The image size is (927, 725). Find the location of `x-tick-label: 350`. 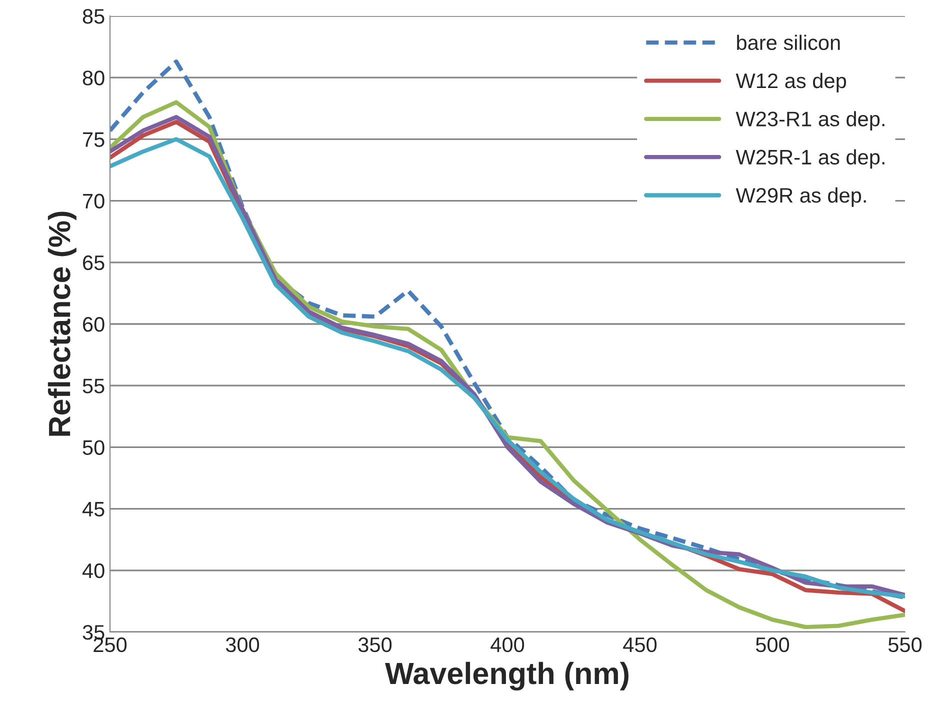

x-tick-label: 350 is located at coordinates (375, 644).